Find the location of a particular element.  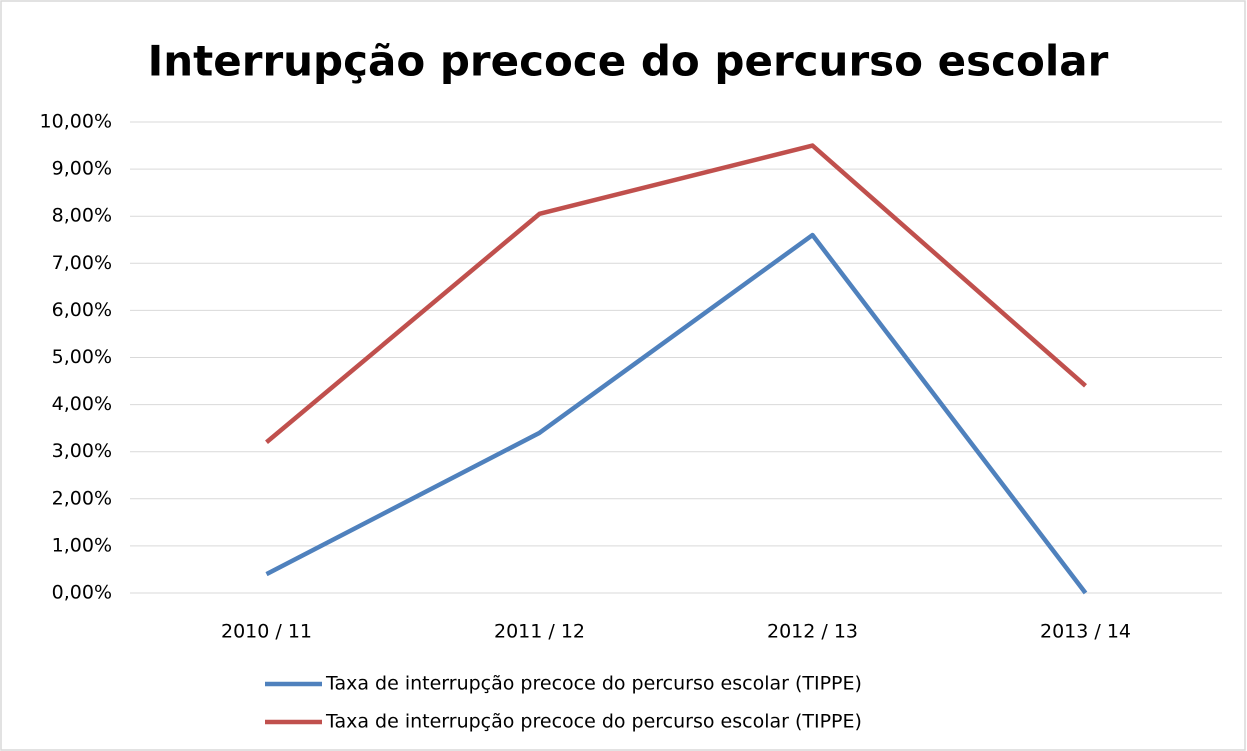

x-tick-label: 2011 / 12 is located at coordinates (539, 632).